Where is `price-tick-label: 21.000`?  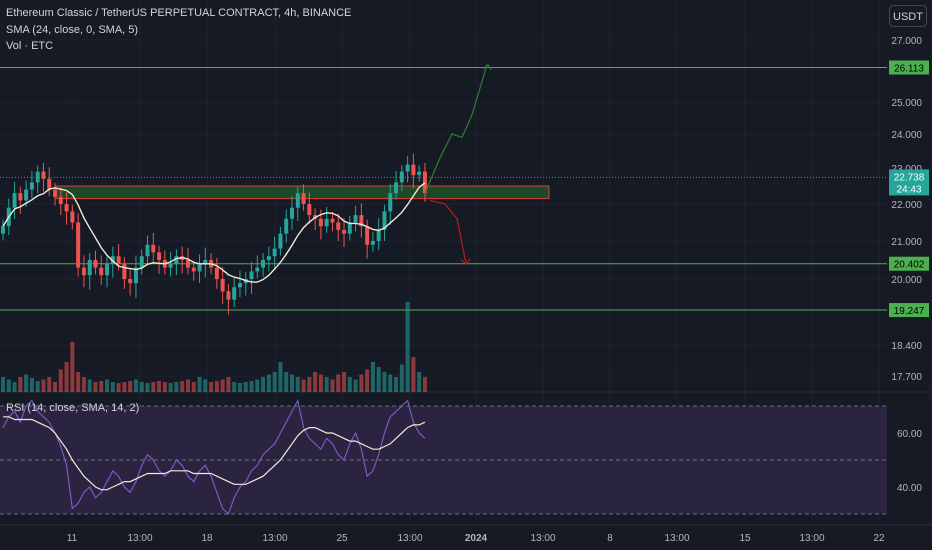
price-tick-label: 21.000 is located at coordinates (906, 242).